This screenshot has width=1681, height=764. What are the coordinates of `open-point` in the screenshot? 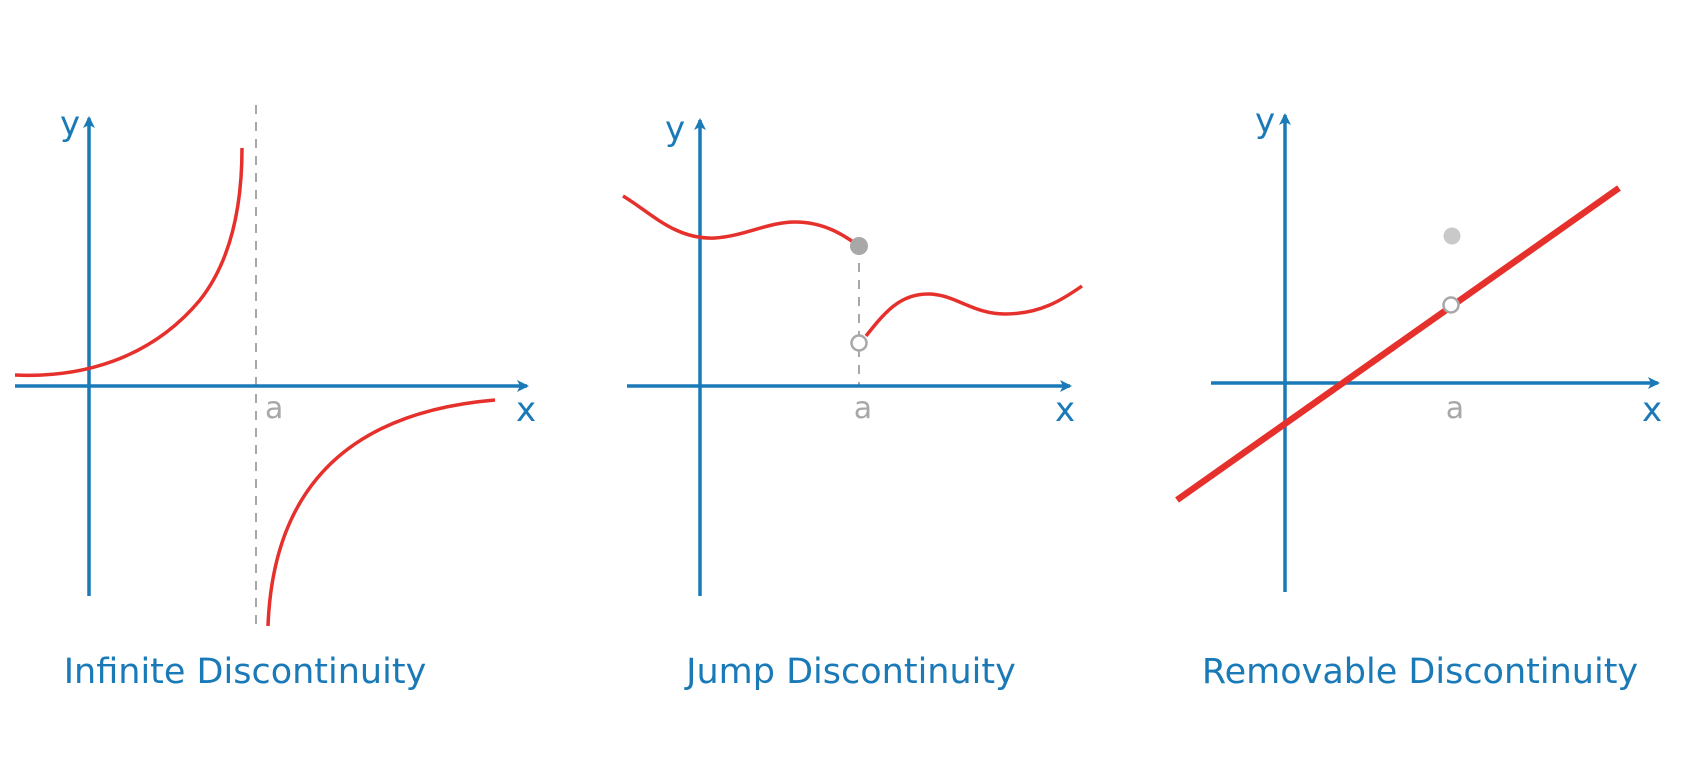 It's located at (859, 343).